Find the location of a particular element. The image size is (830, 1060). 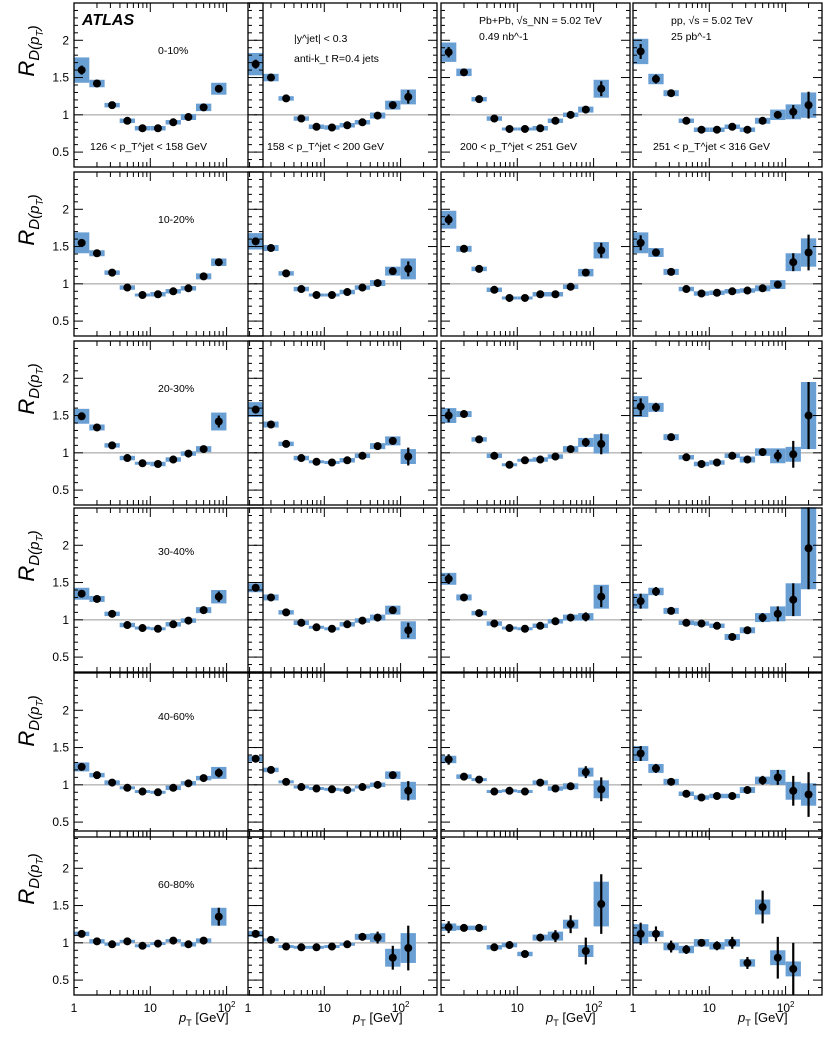

x-title-unit: [GeV] is located at coordinates (384, 1017).